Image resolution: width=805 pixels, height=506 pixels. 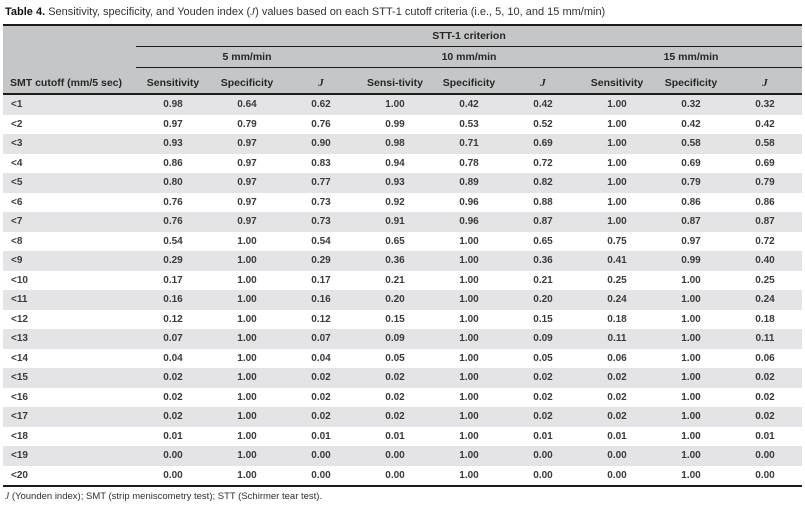 I want to click on value-cell: 0.05, so click(x=543, y=358).